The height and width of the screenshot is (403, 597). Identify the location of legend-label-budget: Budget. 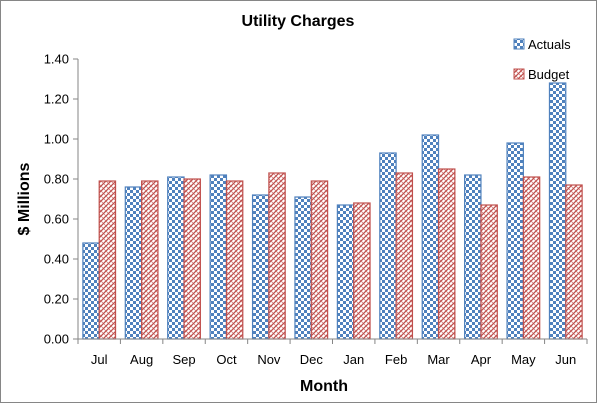
(549, 74).